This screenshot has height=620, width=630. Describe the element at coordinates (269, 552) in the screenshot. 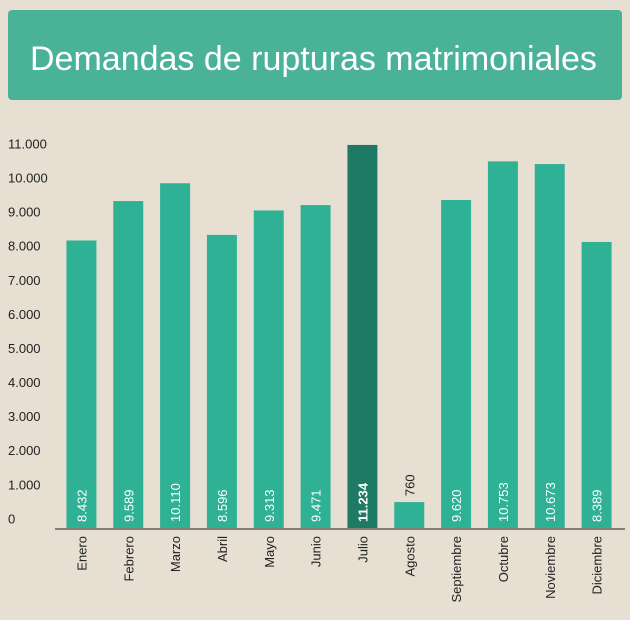

I see `x-tick-label: Mayo` at that location.